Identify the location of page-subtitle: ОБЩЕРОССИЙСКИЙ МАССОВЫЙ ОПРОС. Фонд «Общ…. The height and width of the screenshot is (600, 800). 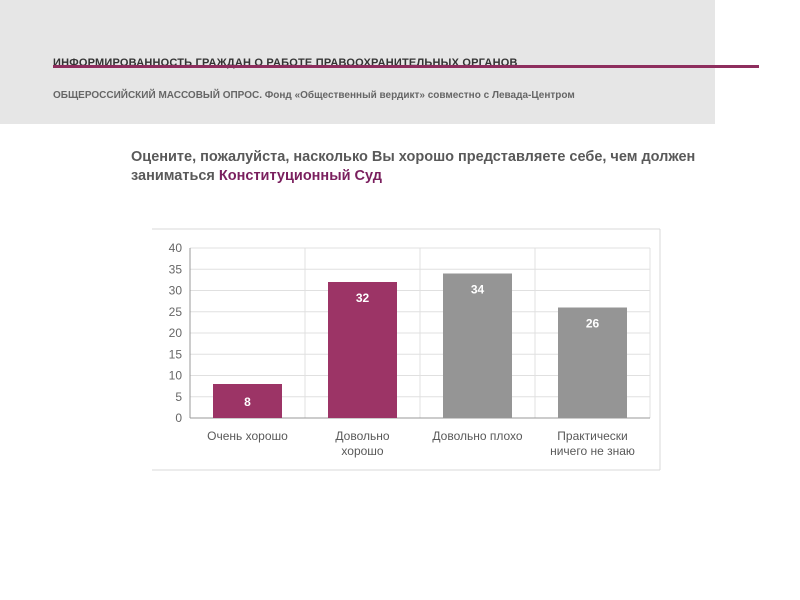
(314, 95).